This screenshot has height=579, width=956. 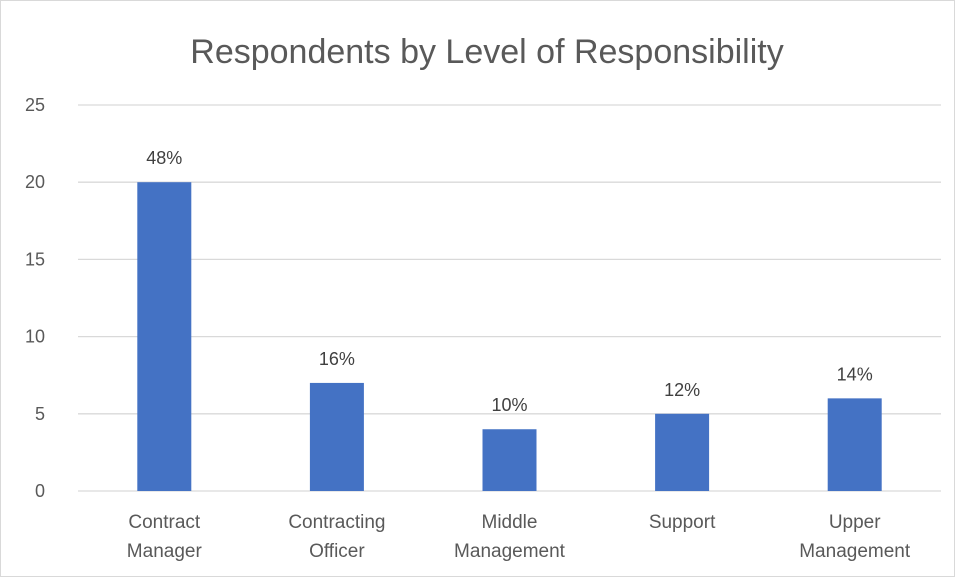 What do you see at coordinates (35, 182) in the screenshot?
I see `y-tick-label: 20` at bounding box center [35, 182].